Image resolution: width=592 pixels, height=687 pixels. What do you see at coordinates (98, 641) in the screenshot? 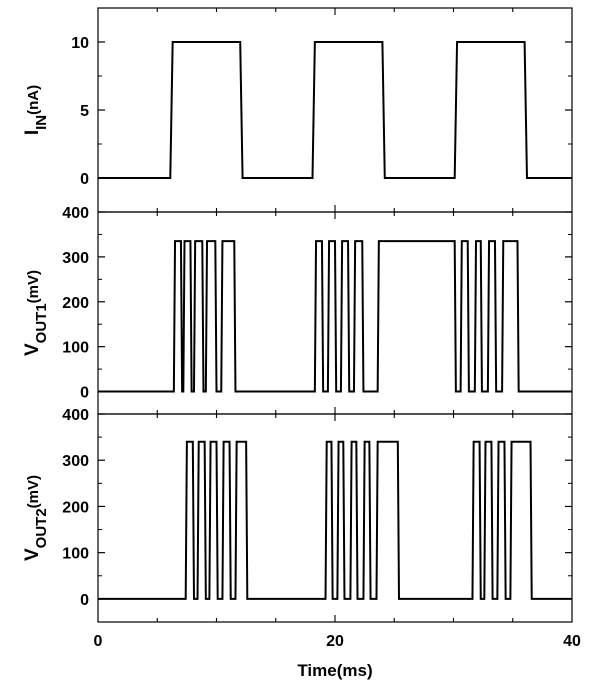
I see `x-tick-label: 0` at bounding box center [98, 641].